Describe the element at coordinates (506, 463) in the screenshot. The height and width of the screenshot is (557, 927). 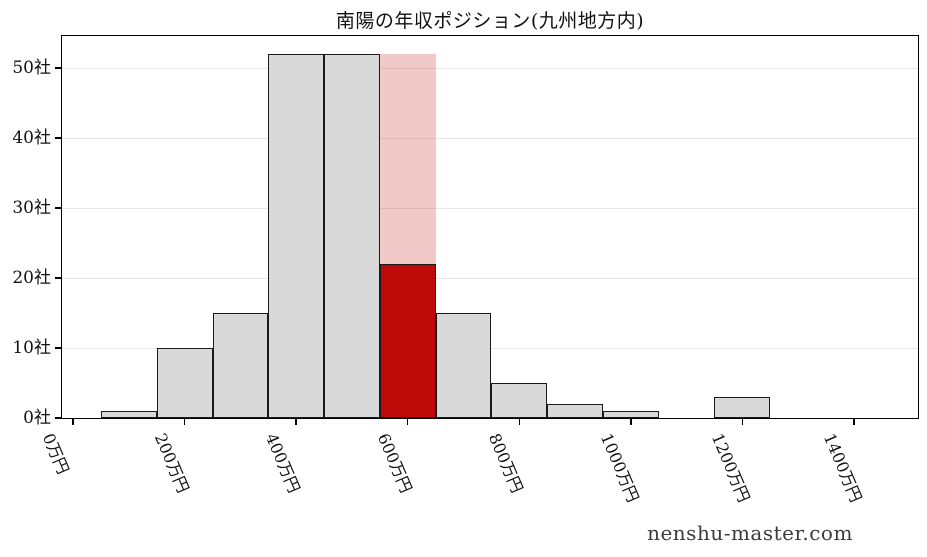
I see `x-tick-label: 800万円` at that location.